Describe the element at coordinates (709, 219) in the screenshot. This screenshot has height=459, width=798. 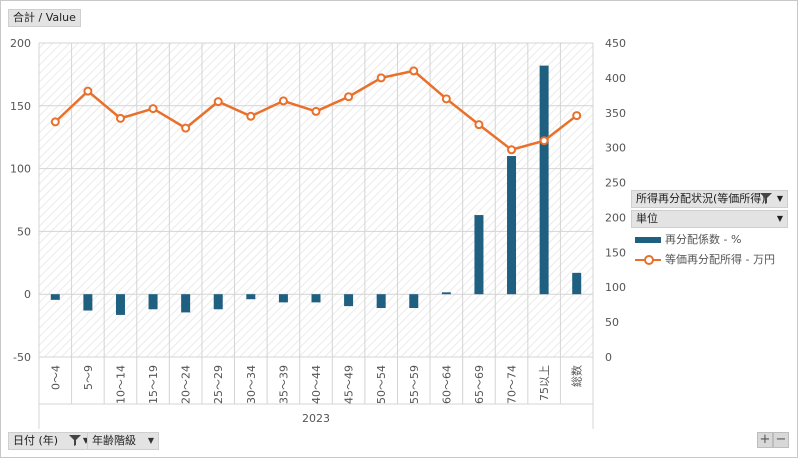
I see `legend-field-unit: 単位 ▼` at that location.